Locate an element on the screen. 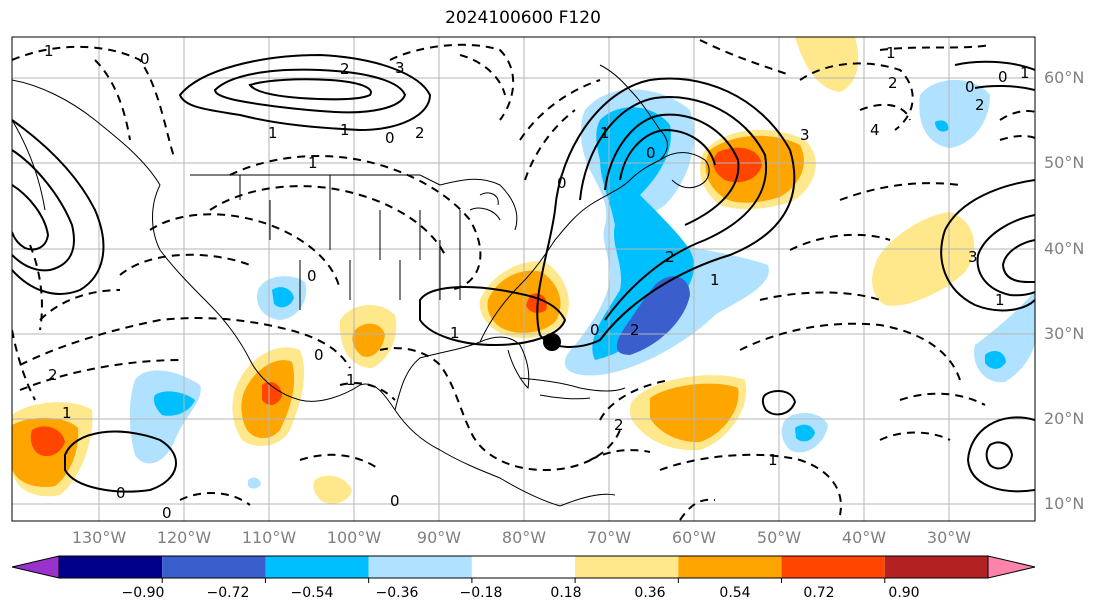 The image size is (1105, 615). colorbar-tick-label: −0.72 is located at coordinates (228, 593).